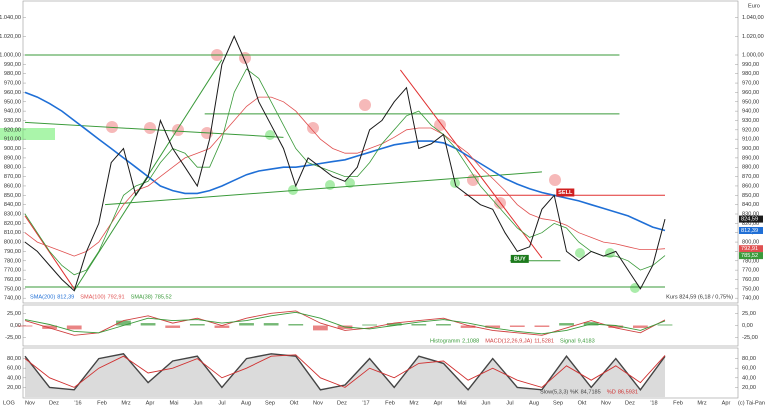 The width and height of the screenshot is (768, 407). I want to click on y-tick-label-right: 80,00, so click(749, 359).